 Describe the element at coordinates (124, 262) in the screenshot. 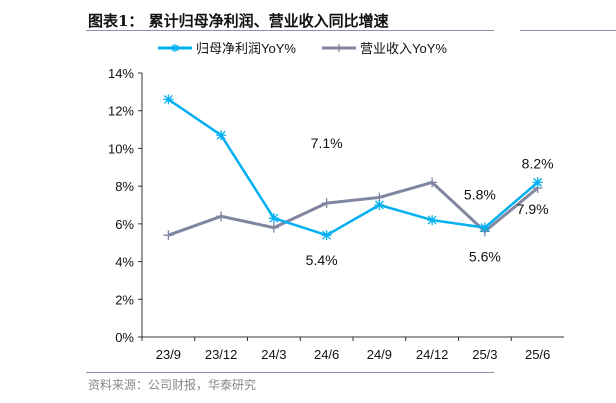

I see `y-tick-label: 4%` at that location.